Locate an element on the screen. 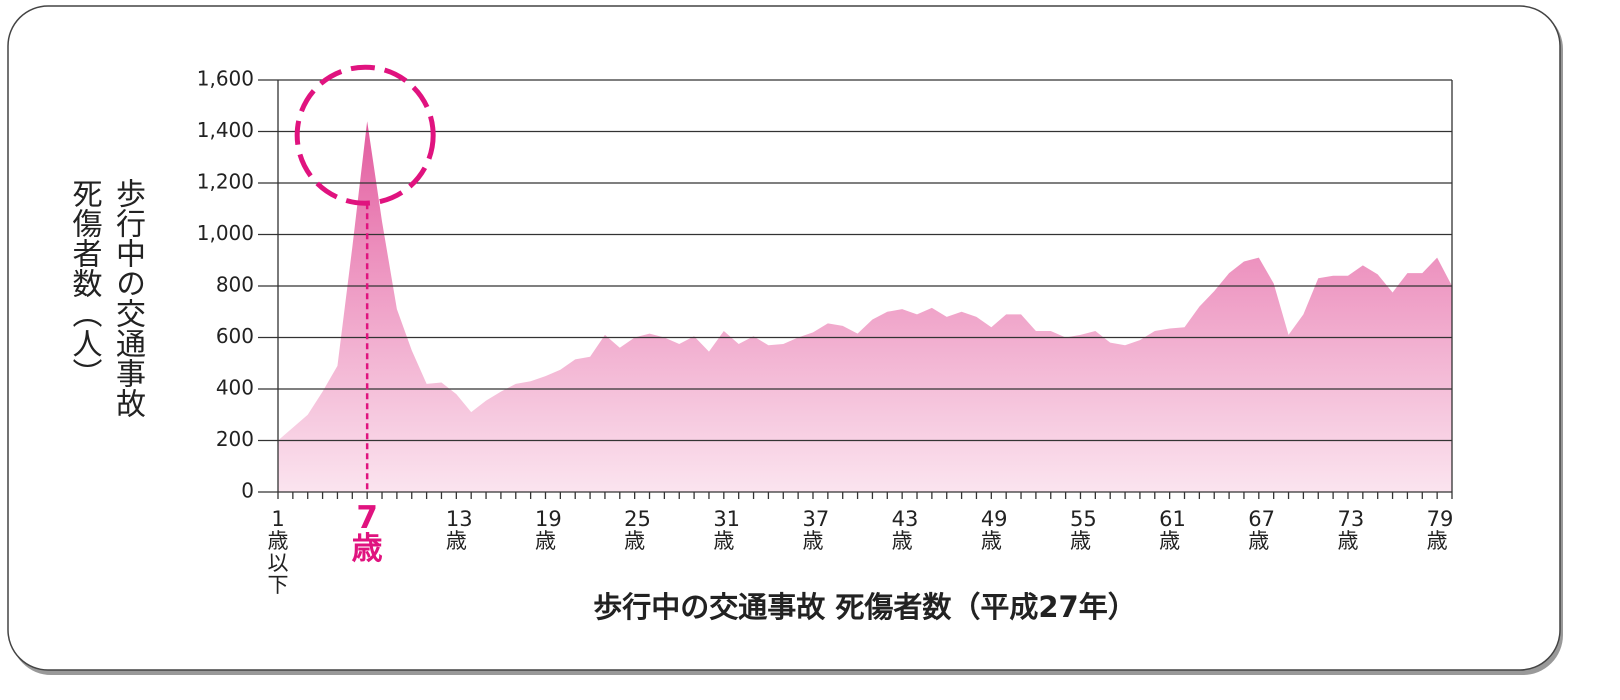 The image size is (1620, 700). highlight-circle is located at coordinates (365, 135).